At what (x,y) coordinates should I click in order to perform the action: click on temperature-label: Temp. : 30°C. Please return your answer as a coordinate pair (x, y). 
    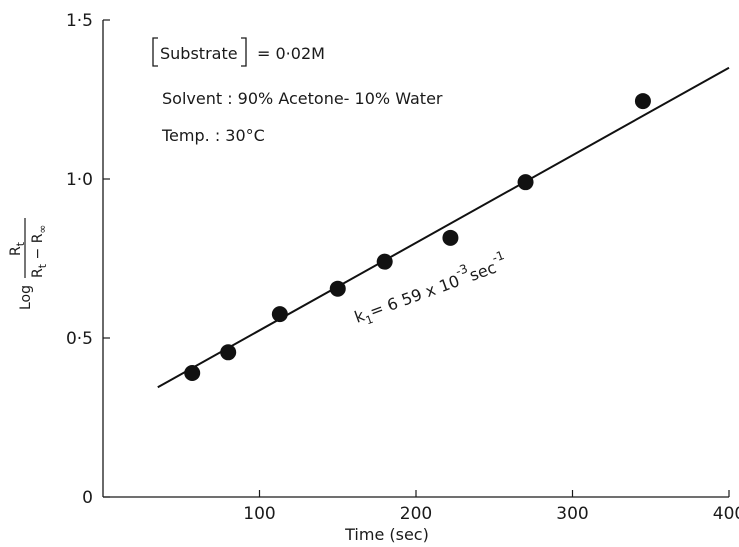
    Looking at the image, I should click on (213, 135).